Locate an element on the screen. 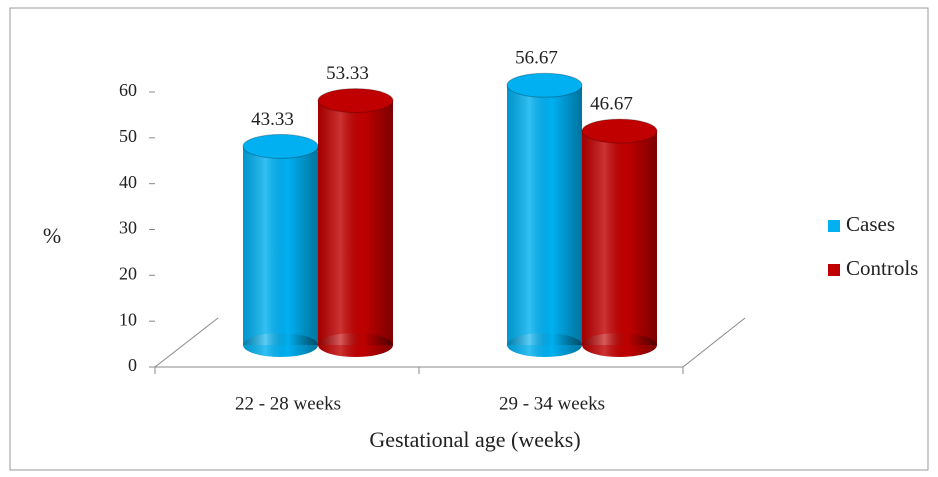 The width and height of the screenshot is (938, 477). legend-label: Cases is located at coordinates (870, 224).